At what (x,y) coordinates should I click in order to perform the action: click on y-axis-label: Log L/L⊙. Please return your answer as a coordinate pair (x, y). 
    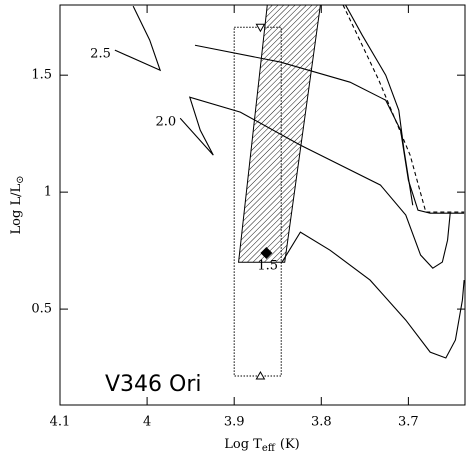
    Looking at the image, I should click on (17, 205).